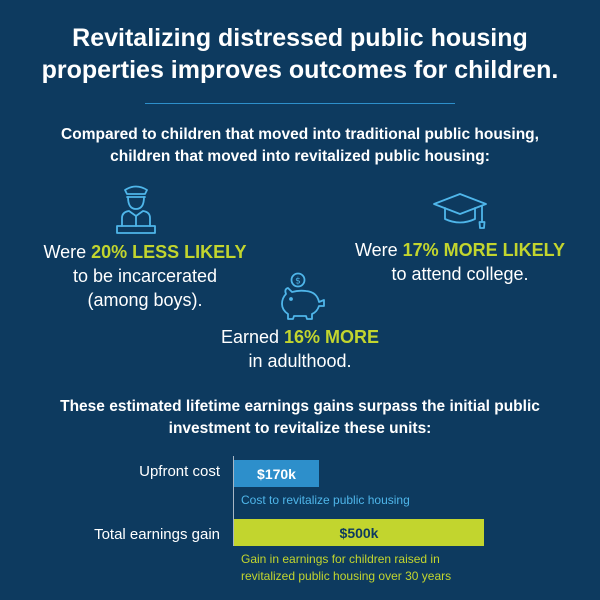  I want to click on bar-total-earnings-gain: $500k, so click(359, 532).